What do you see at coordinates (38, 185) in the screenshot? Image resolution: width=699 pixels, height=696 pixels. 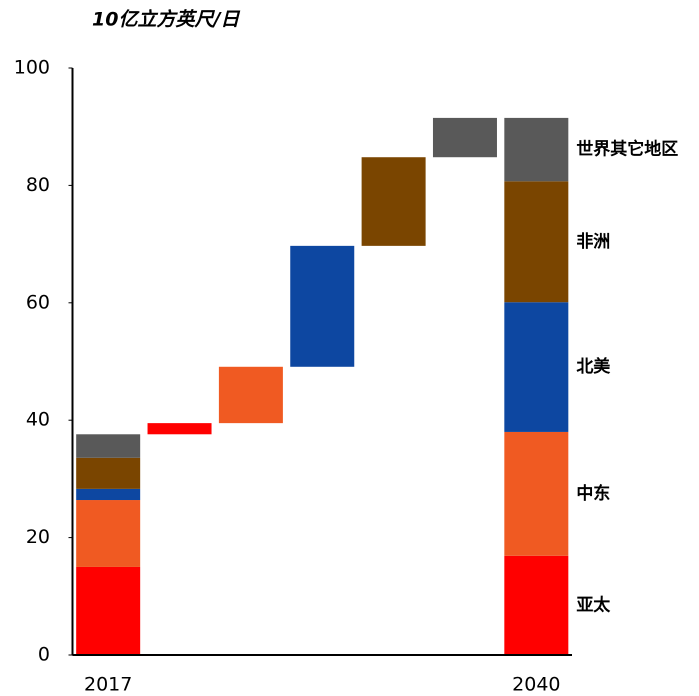 I see `y-tick-label: 80` at bounding box center [38, 185].